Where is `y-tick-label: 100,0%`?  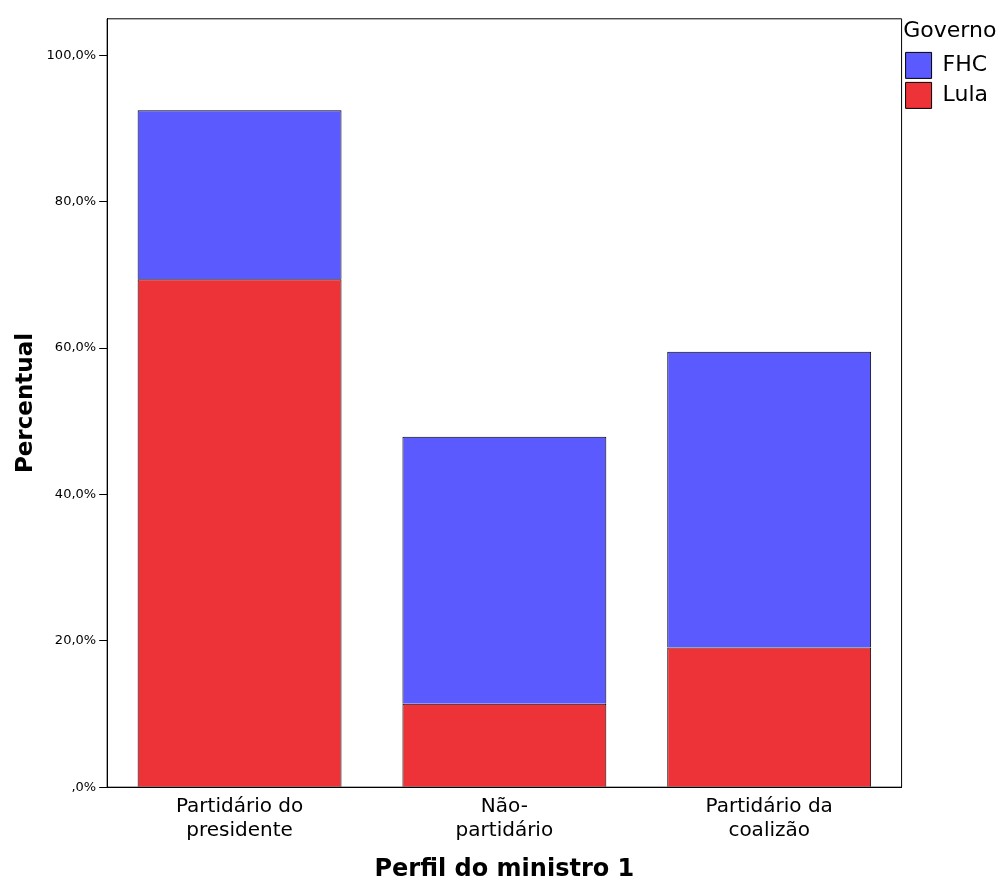
y-tick-label: 100,0% is located at coordinates (71, 54).